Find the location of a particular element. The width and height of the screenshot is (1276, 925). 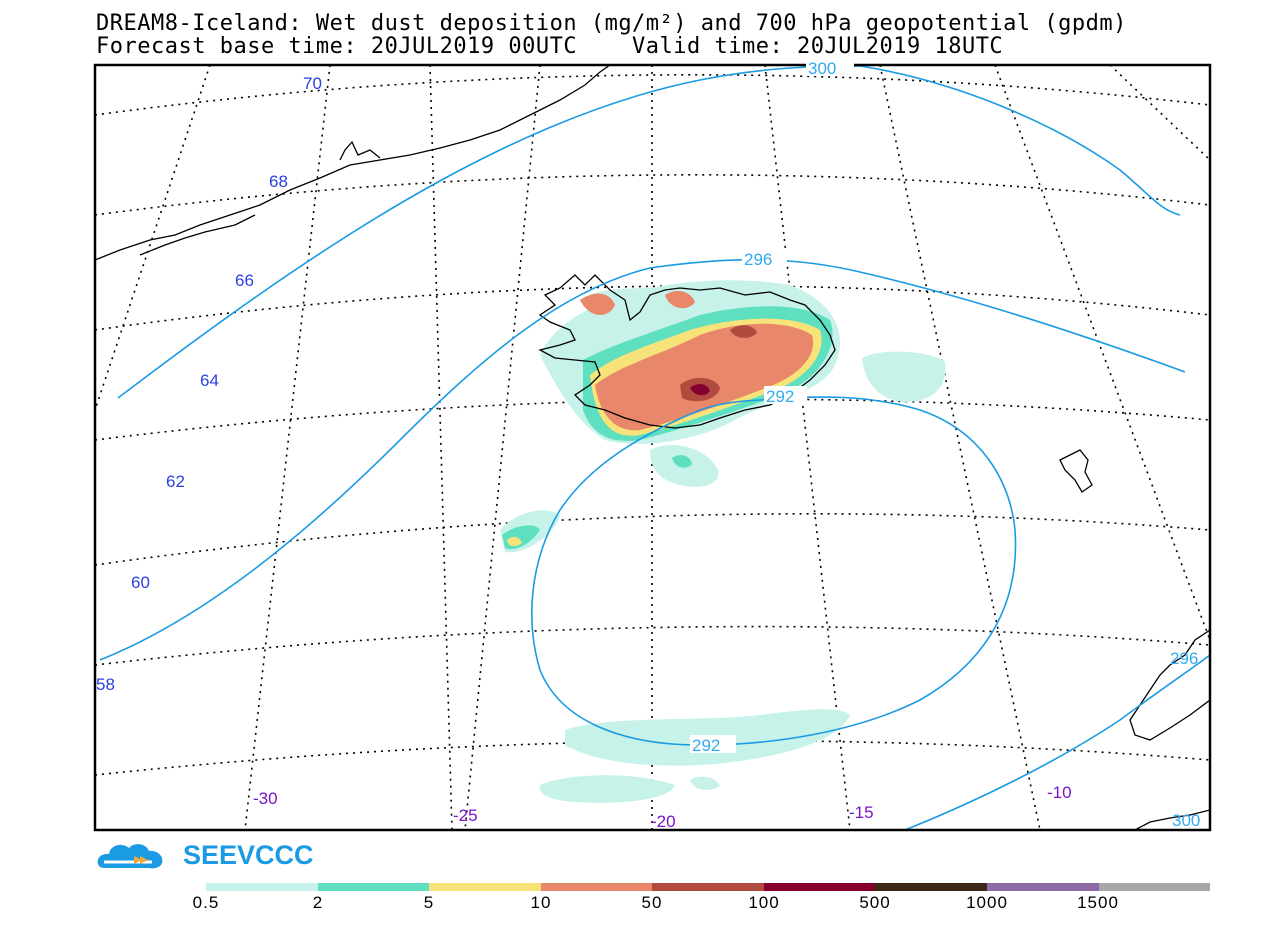

seevccc-logo-text: SEEVCCC is located at coordinates (248, 855).